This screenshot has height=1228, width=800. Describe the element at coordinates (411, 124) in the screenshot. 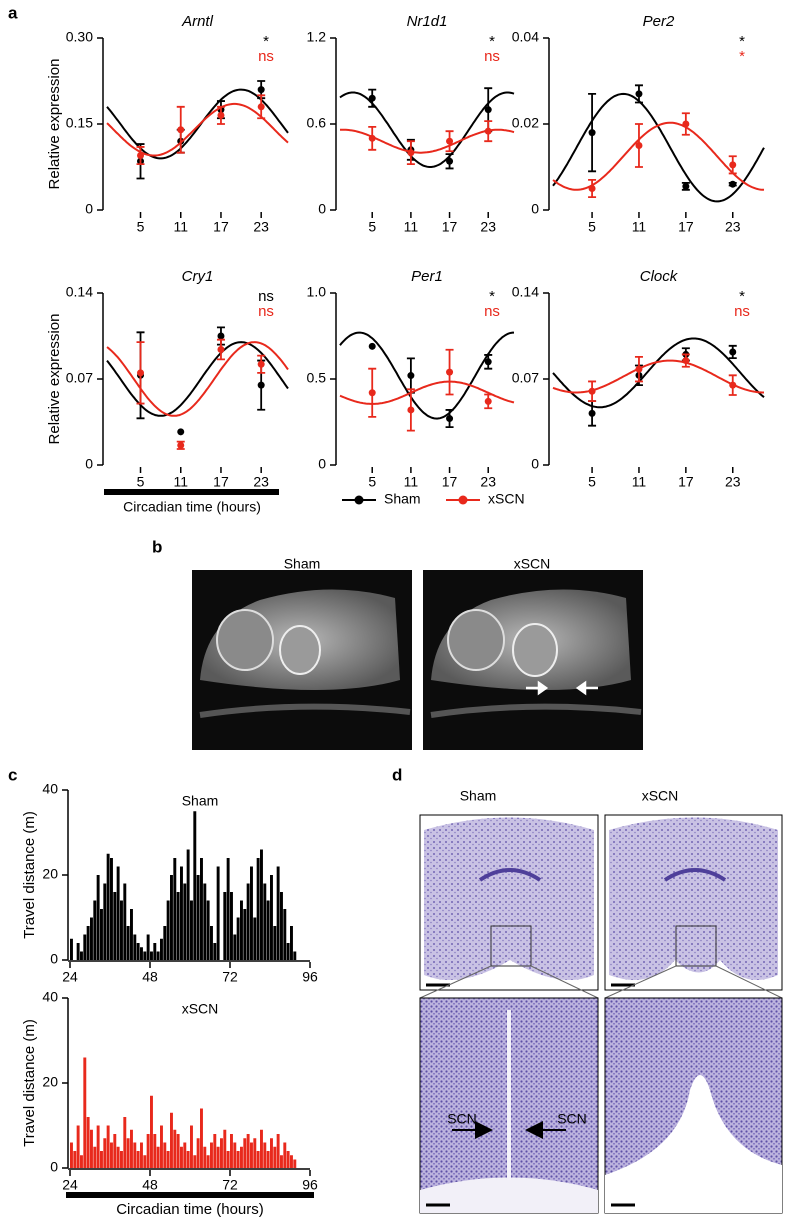

I see `chart: 0 0.6 1.2 5 11 17 23 Nr1d1 *ns` at that location.